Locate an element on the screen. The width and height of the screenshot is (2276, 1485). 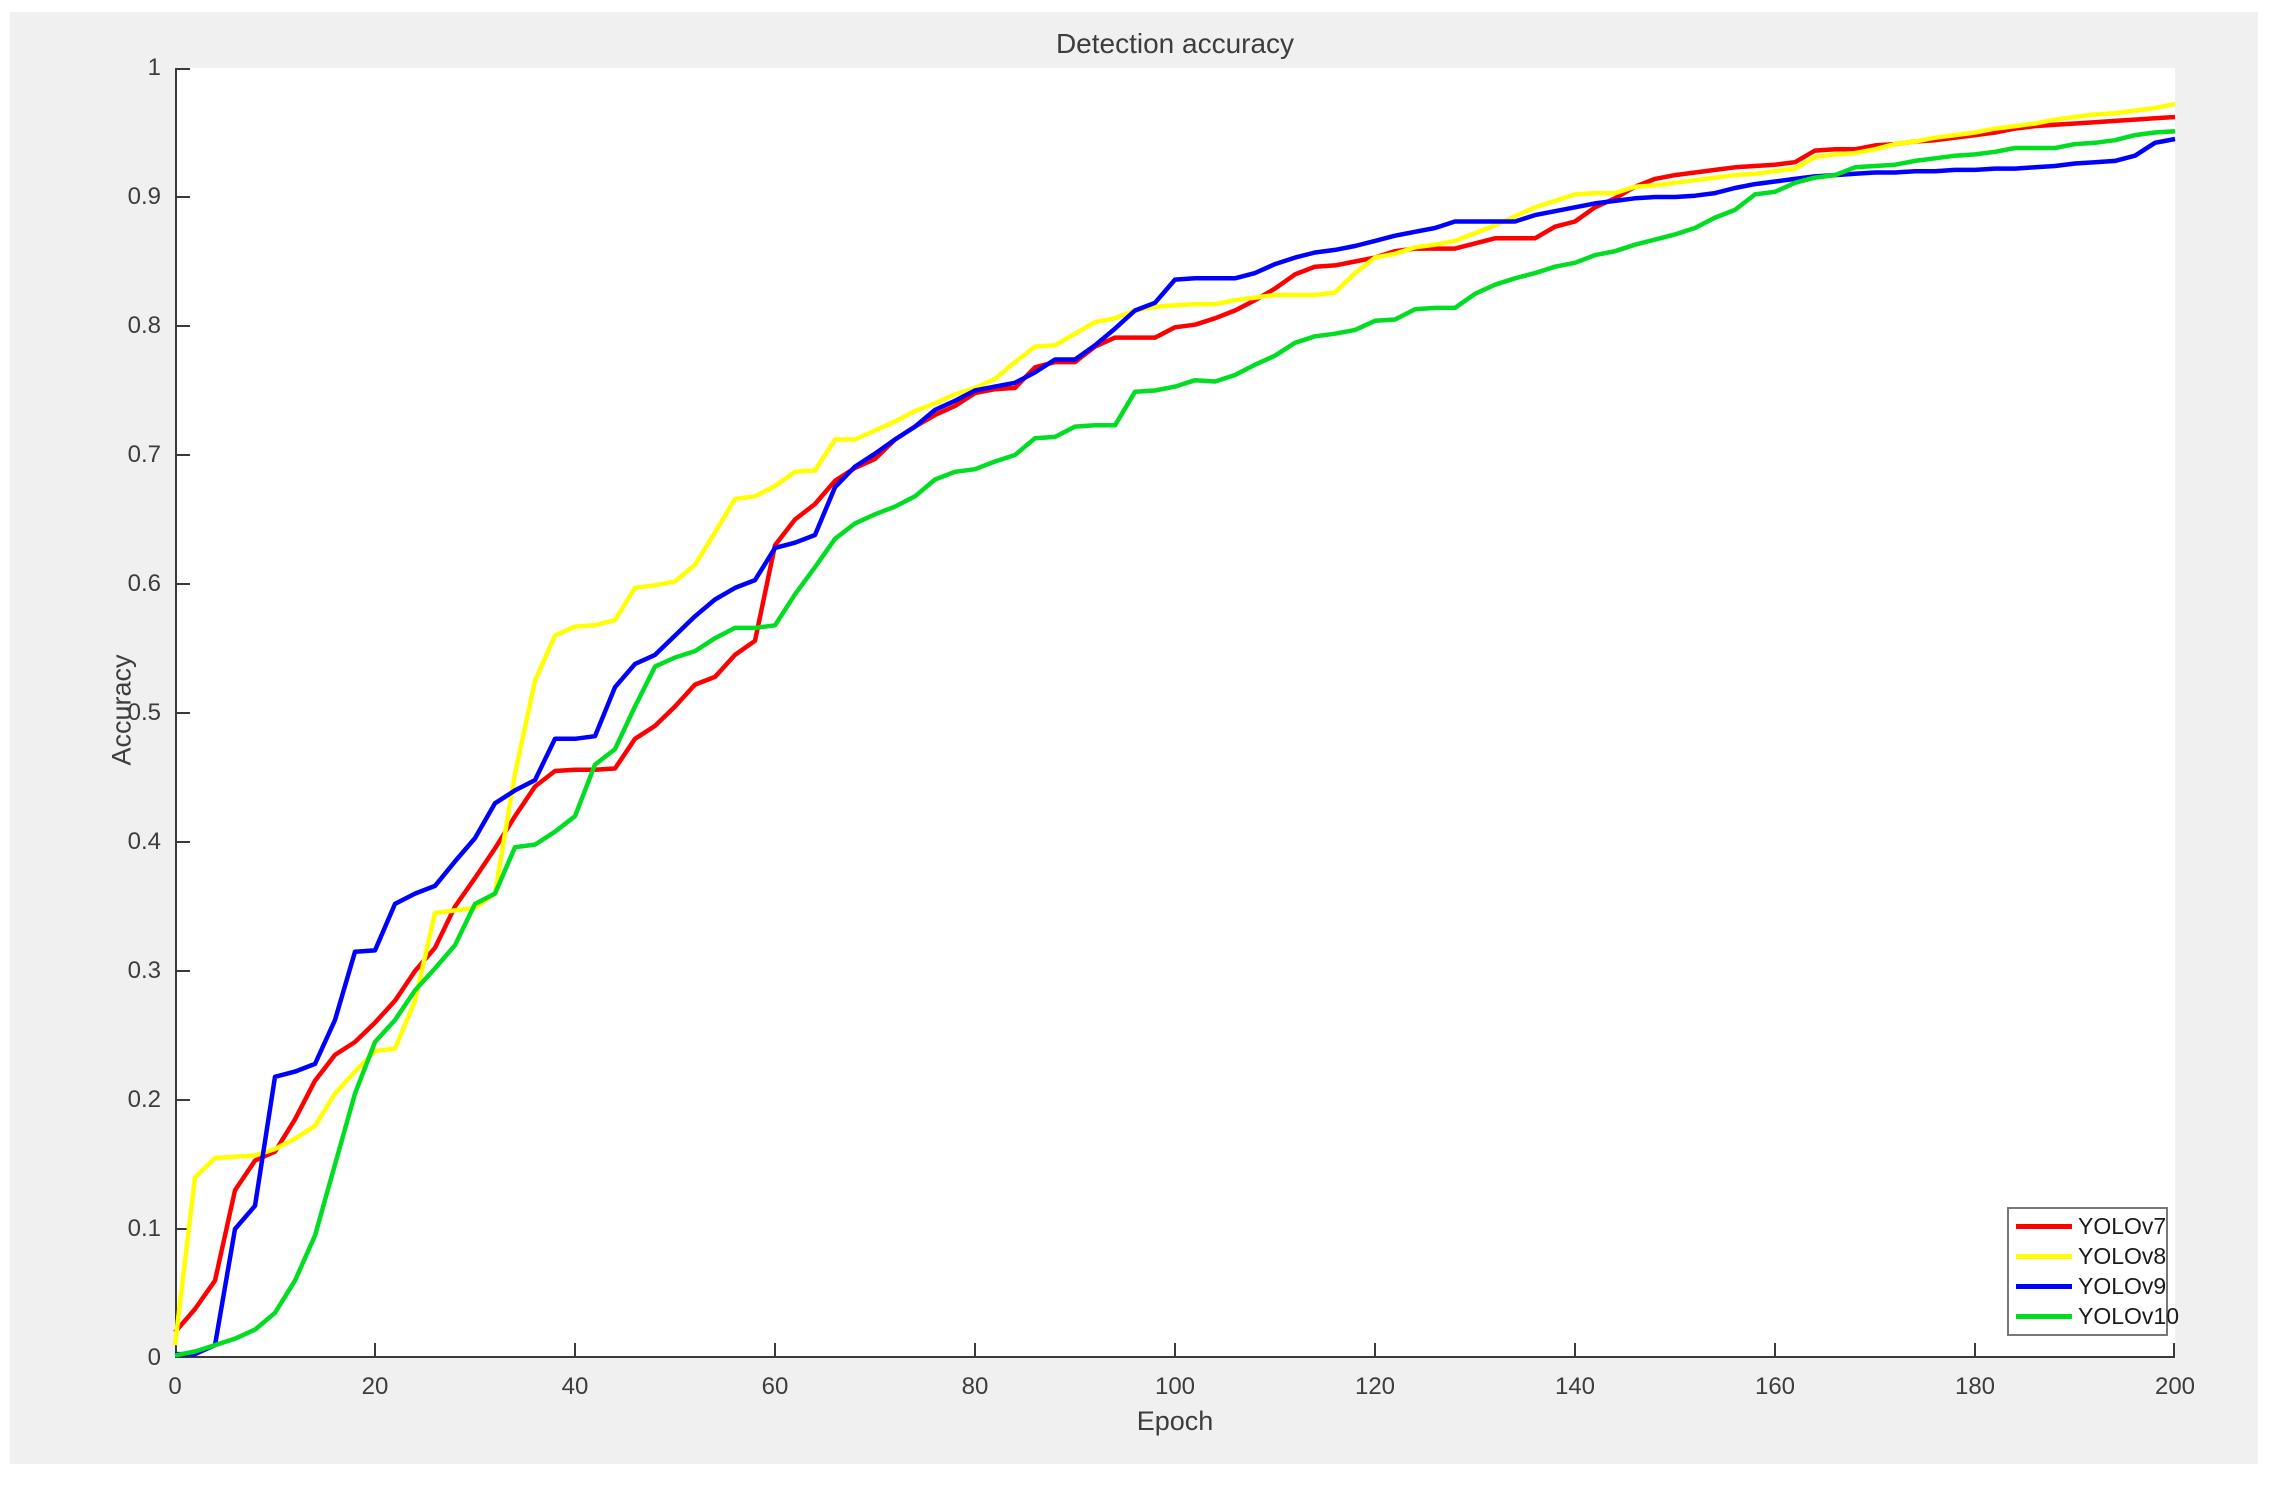
y-tick-label-1: 1 is located at coordinates (154, 67).